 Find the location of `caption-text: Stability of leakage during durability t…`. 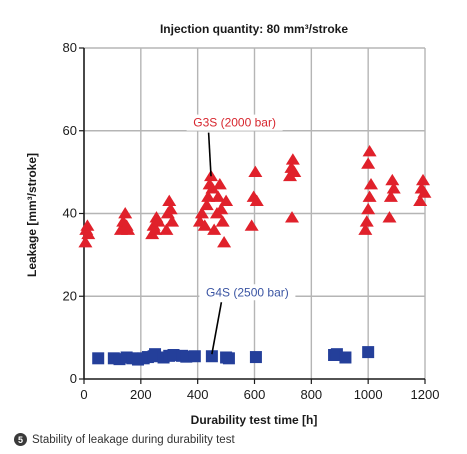

caption-text: Stability of leakage during durability t… is located at coordinates (133, 439).